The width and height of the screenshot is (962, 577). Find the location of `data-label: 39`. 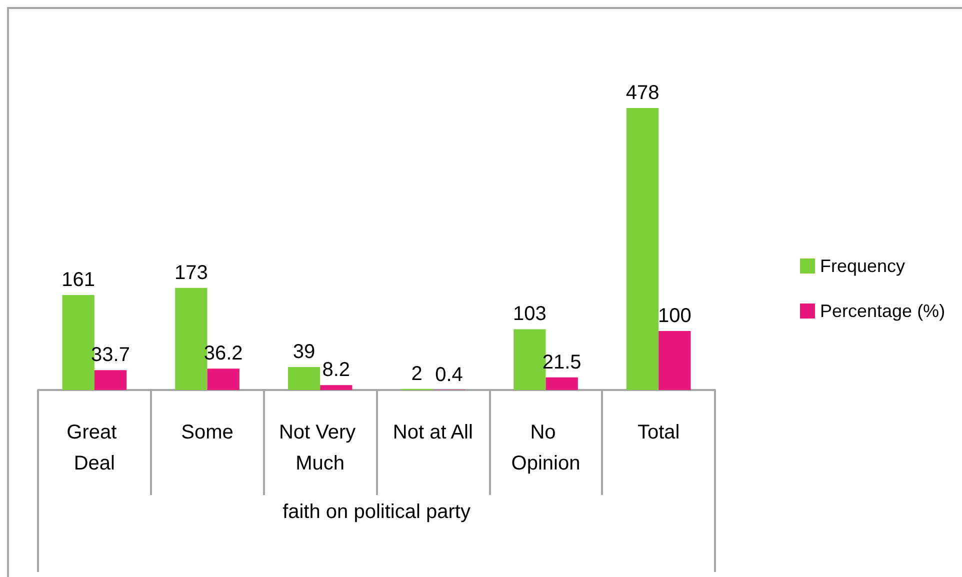

data-label: 39 is located at coordinates (304, 351).